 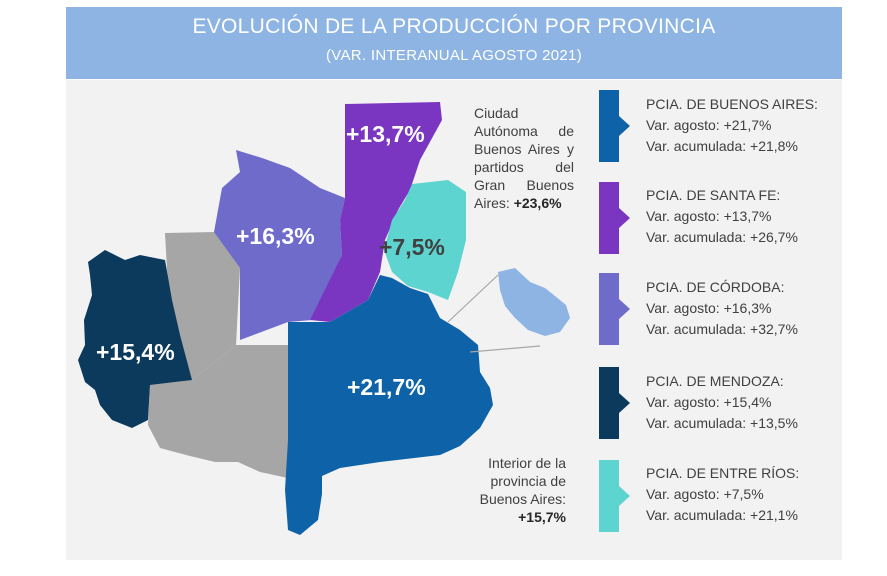 What do you see at coordinates (732, 104) in the screenshot?
I see `legend-province: PCIA. DE BUENOS AIRES:` at bounding box center [732, 104].